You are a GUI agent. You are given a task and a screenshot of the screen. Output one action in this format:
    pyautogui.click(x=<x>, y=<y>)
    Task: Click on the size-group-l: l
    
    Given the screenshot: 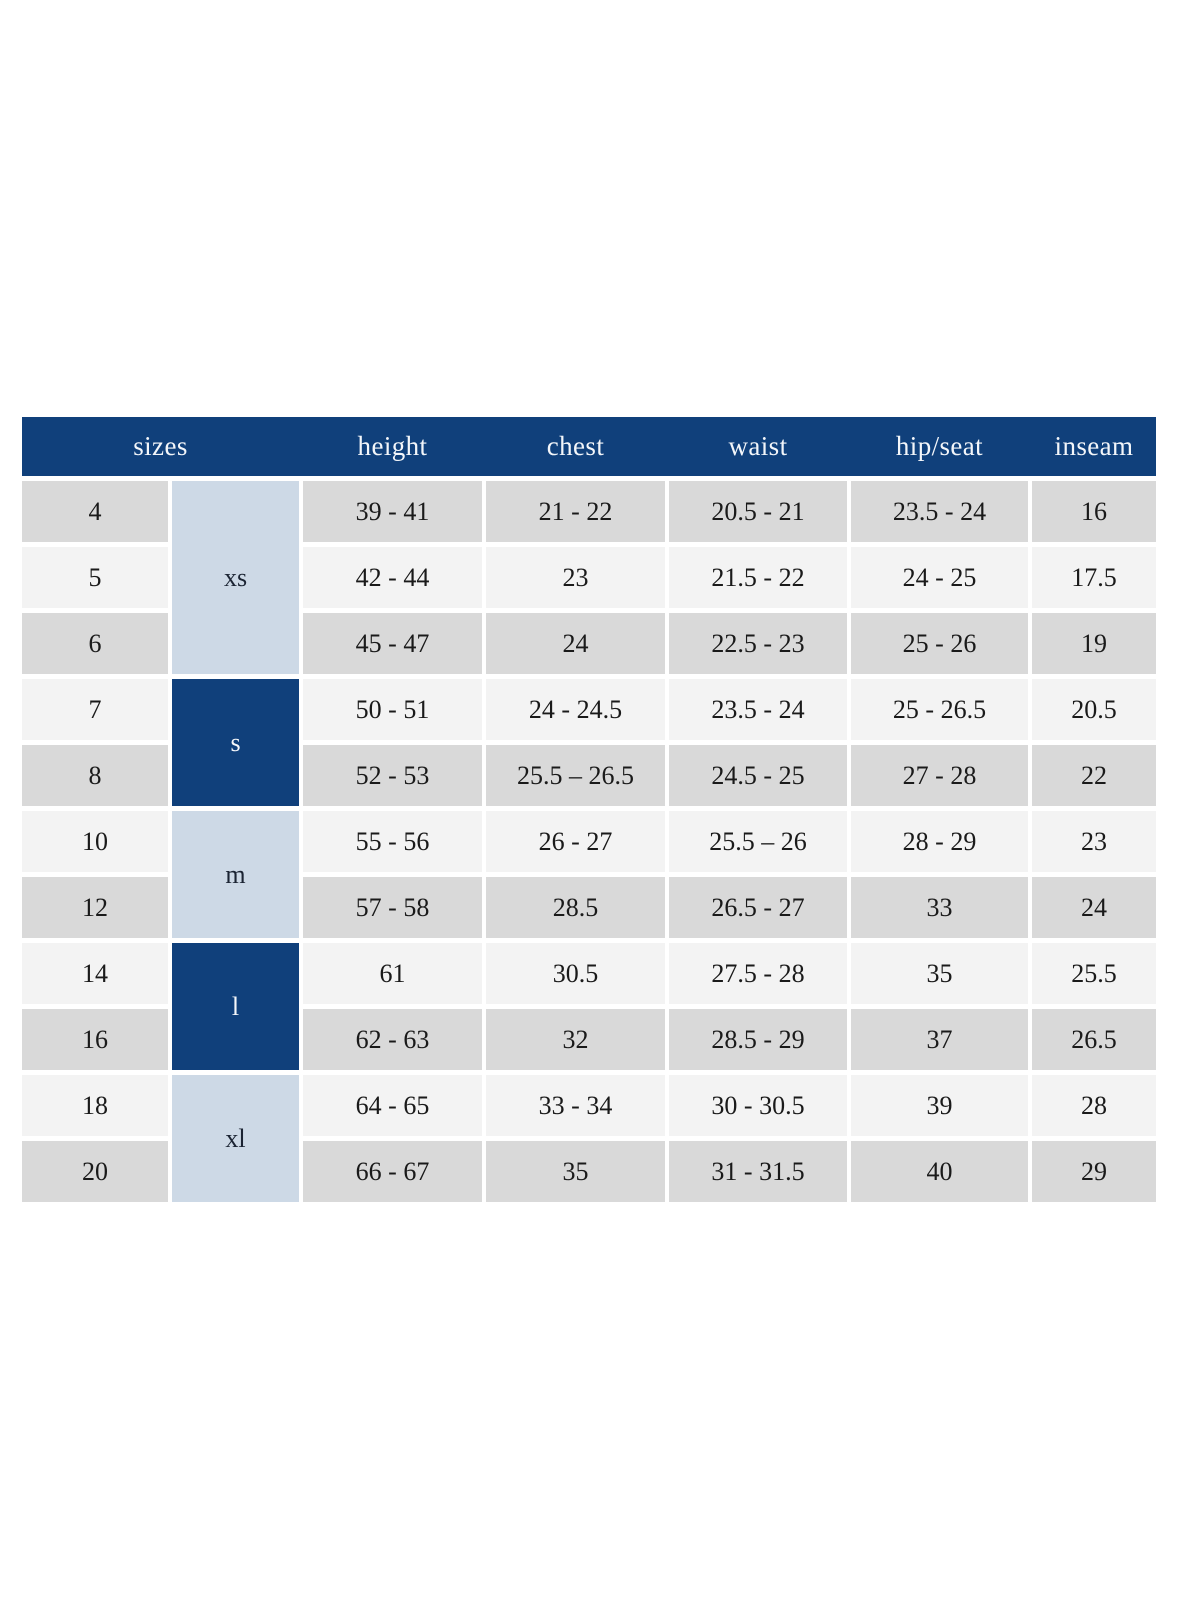 What is the action you would take?
    pyautogui.click(x=235, y=1006)
    